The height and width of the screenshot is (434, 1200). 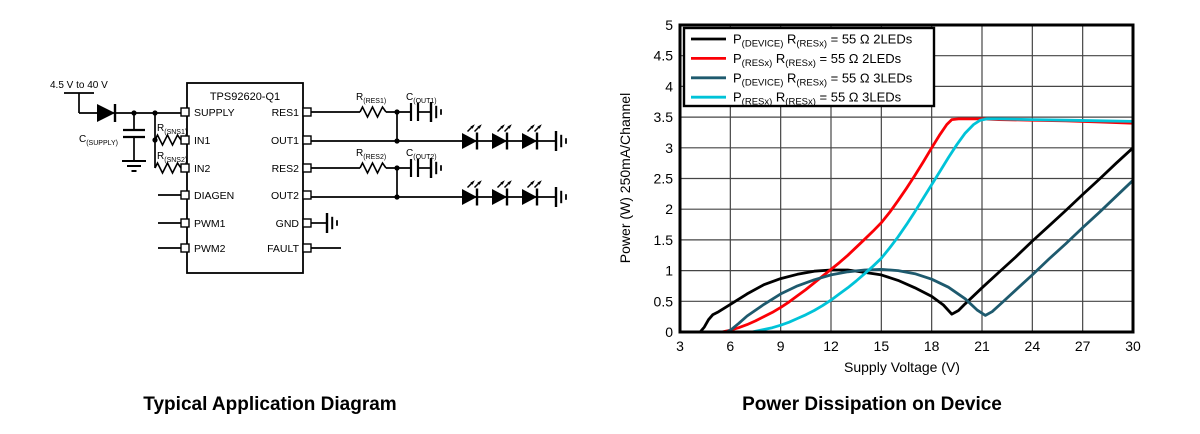 I want to click on y-axis-label: Power (W) 250mA/Channel, so click(x=625, y=178).